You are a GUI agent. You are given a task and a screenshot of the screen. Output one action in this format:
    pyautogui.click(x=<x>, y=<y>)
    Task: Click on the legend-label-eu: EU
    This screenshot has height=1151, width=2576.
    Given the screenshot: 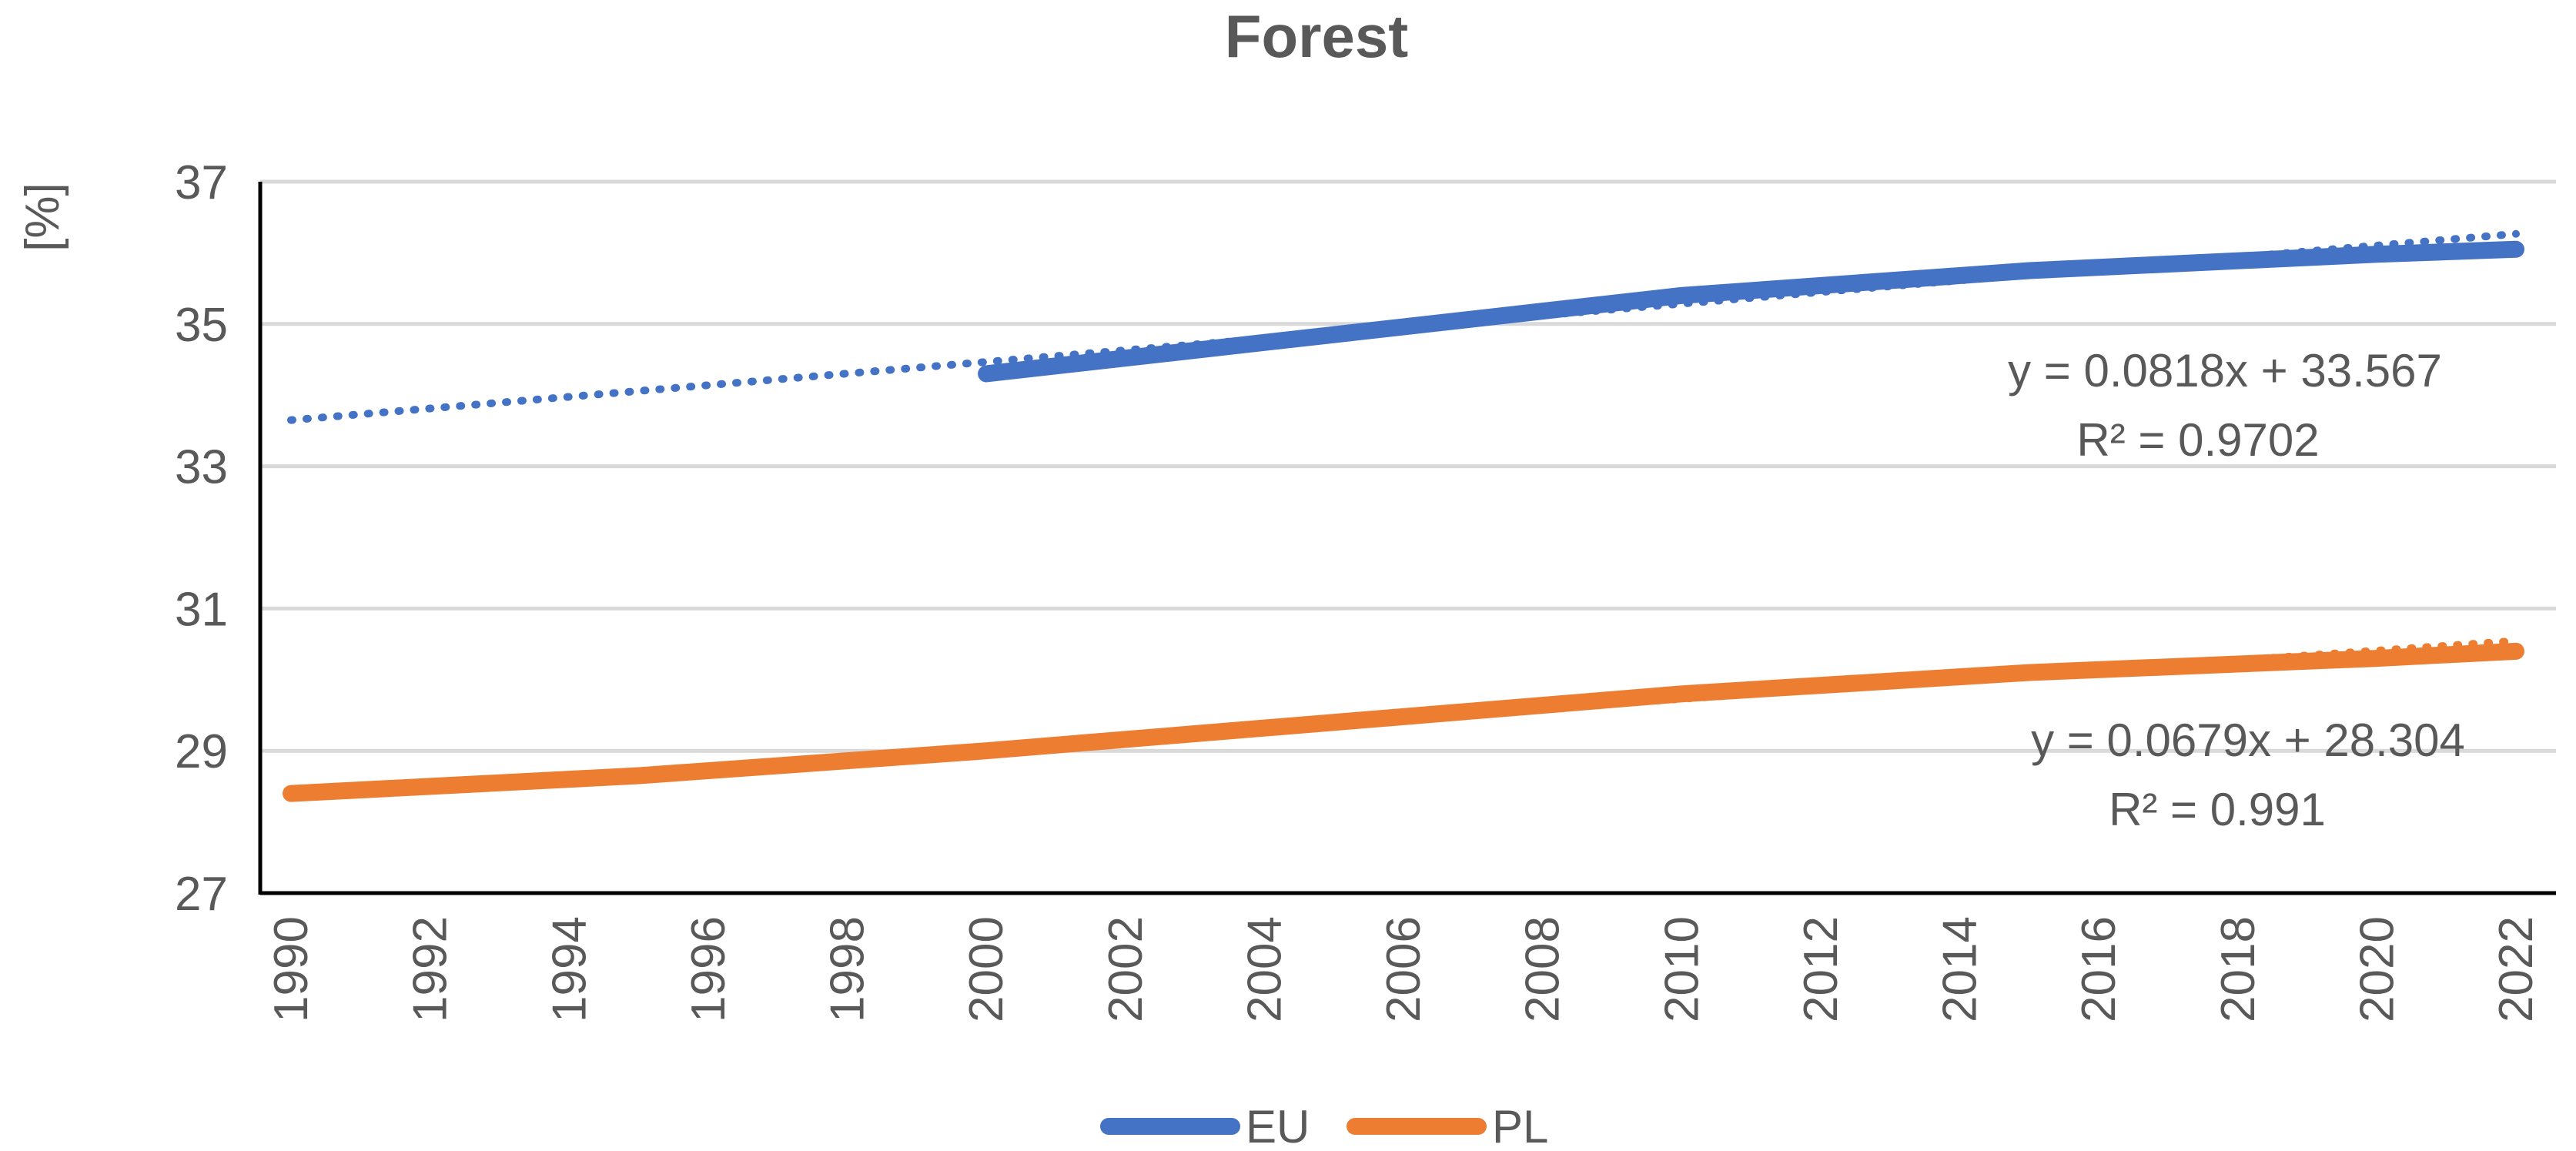 What is the action you would take?
    pyautogui.click(x=1278, y=1126)
    